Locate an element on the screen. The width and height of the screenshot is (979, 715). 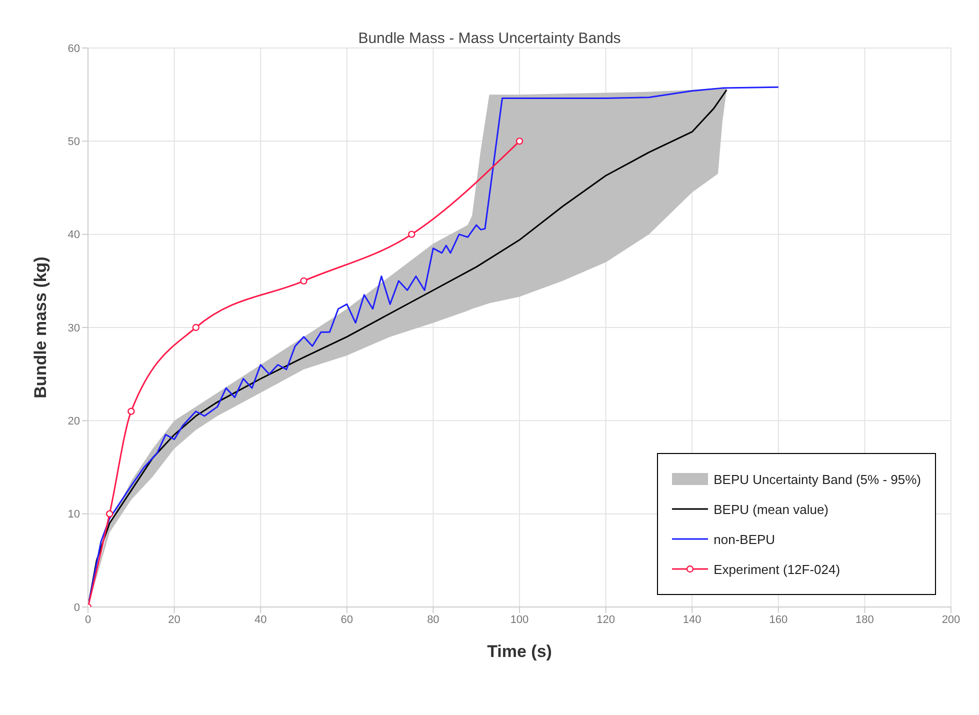
x-tick-label: 40 is located at coordinates (260, 620).